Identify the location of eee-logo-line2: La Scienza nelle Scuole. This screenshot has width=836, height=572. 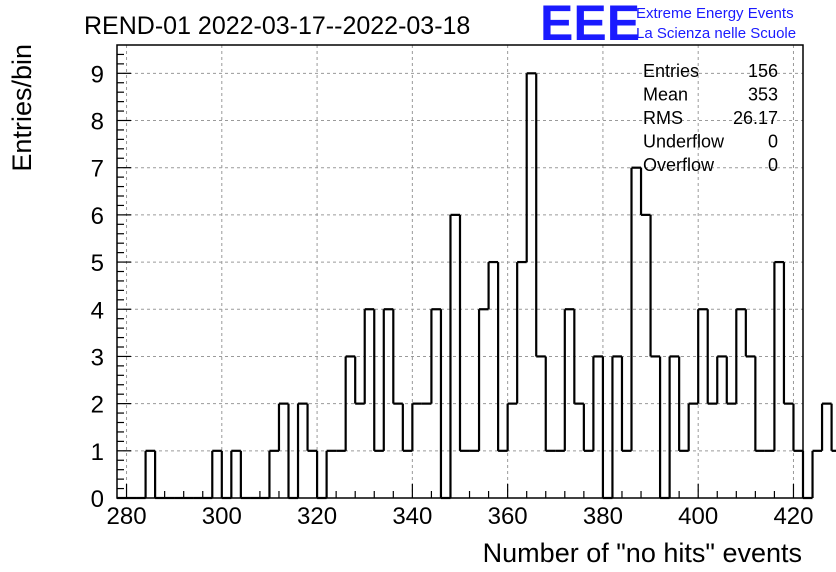
(716, 33).